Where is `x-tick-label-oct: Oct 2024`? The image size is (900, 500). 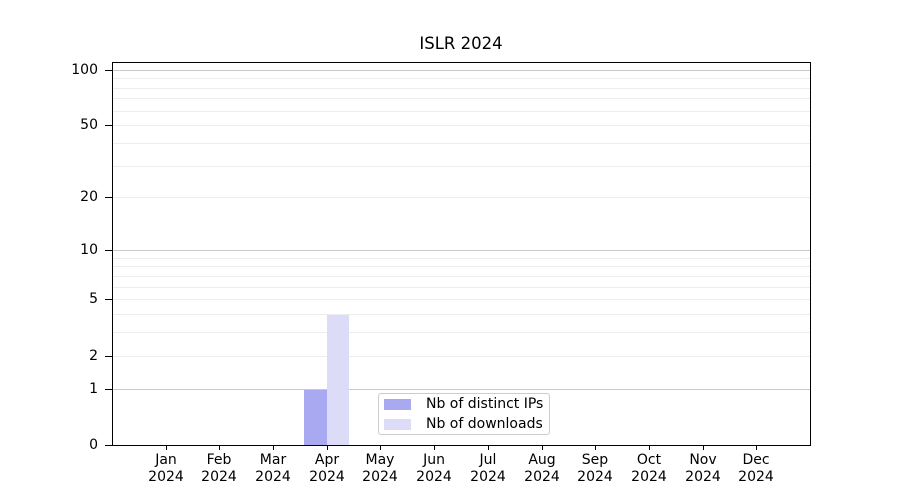
x-tick-label-oct: Oct 2024 is located at coordinates (649, 468).